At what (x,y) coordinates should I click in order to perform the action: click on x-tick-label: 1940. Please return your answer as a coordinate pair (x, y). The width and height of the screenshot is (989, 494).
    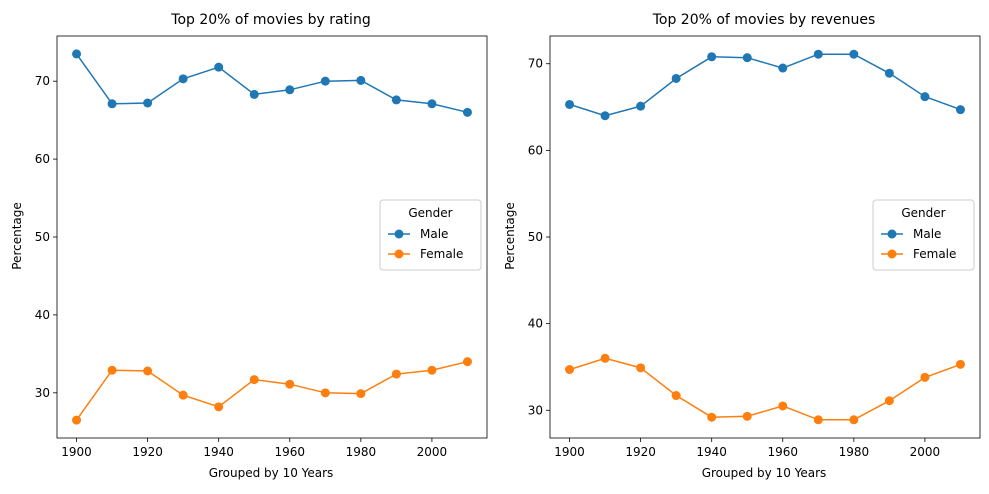
    Looking at the image, I should click on (711, 452).